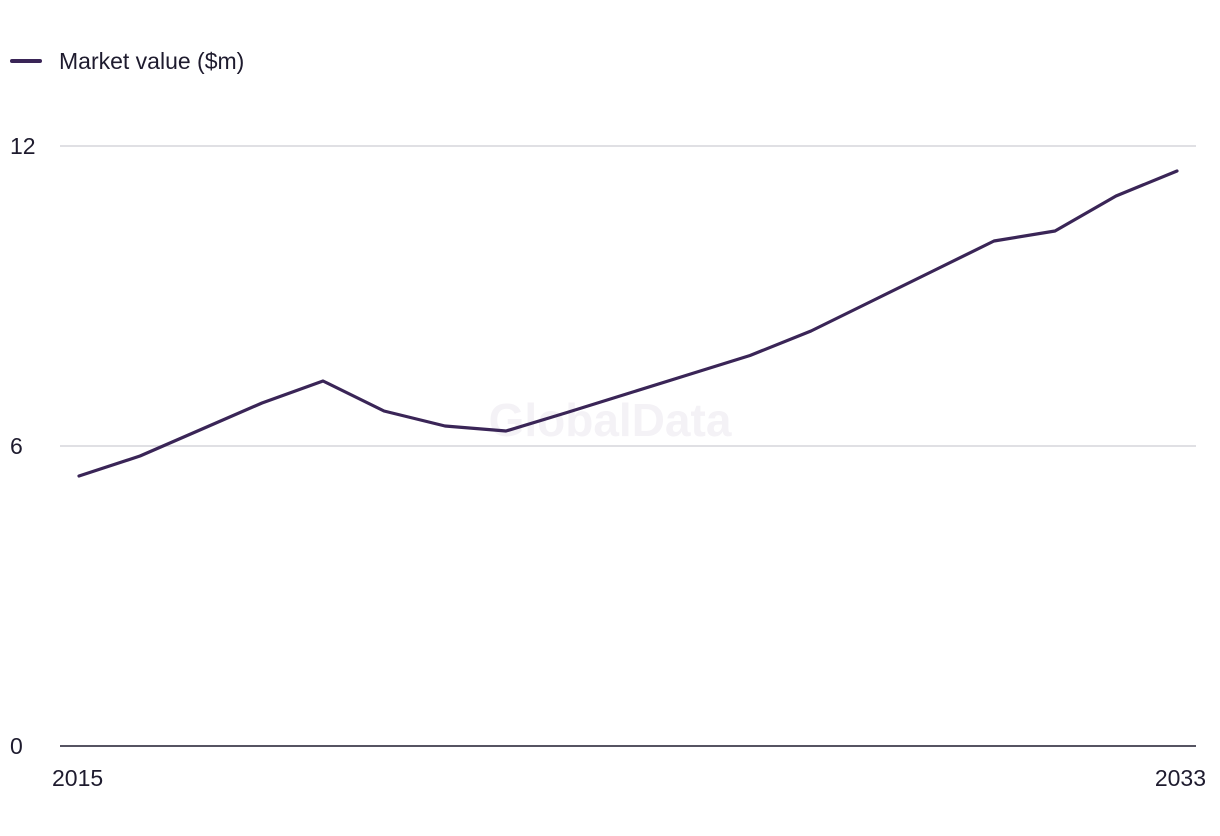 The image size is (1220, 836). What do you see at coordinates (23, 146) in the screenshot?
I see `y-tick-label: 12` at bounding box center [23, 146].